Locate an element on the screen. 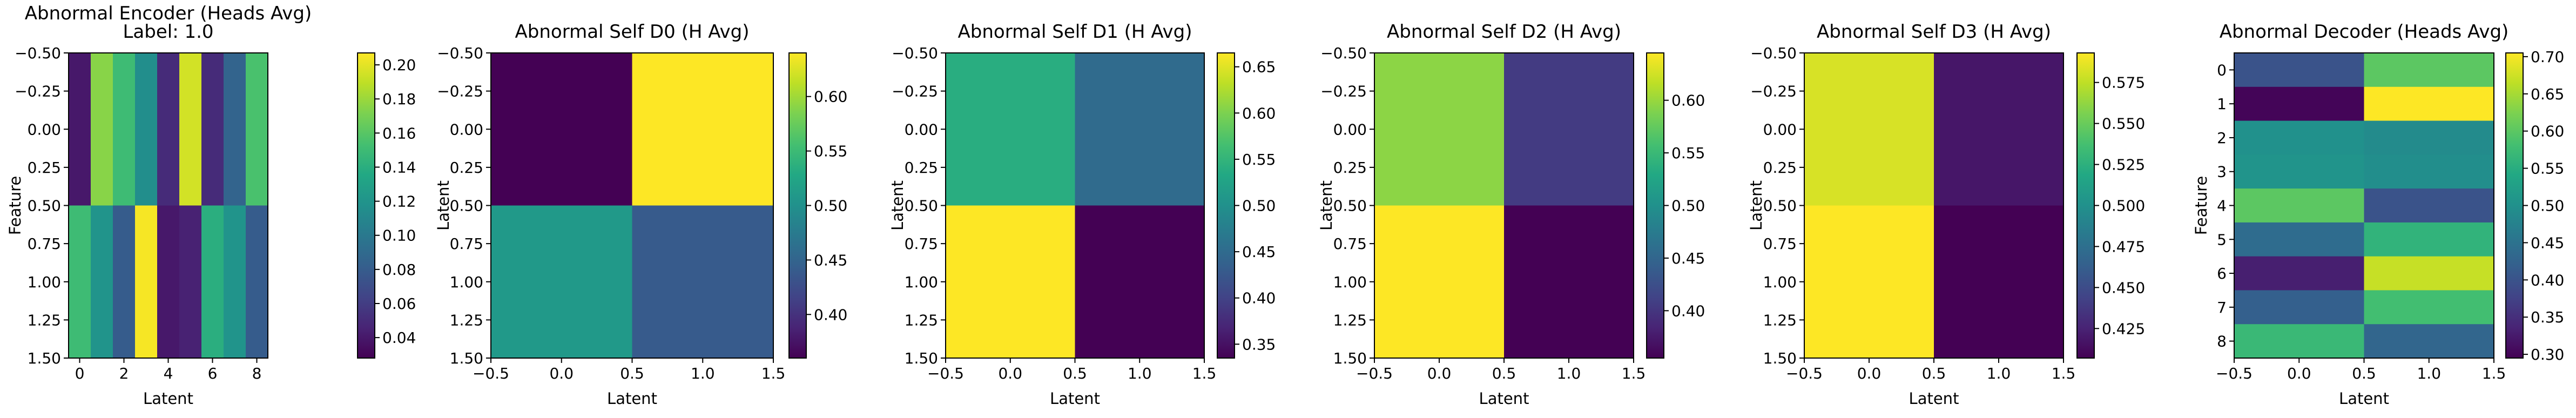 The image size is (2576, 418). chart-subtitle: Label: 1.0 is located at coordinates (168, 32).